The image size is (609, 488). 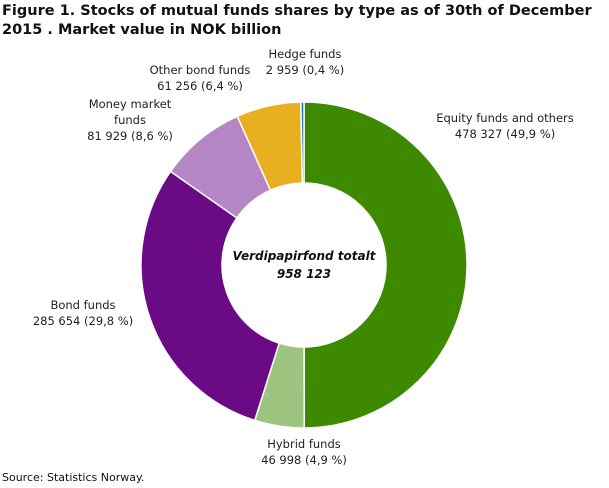 I want to click on value-label: 81 929 (8,6 %), so click(x=130, y=136).